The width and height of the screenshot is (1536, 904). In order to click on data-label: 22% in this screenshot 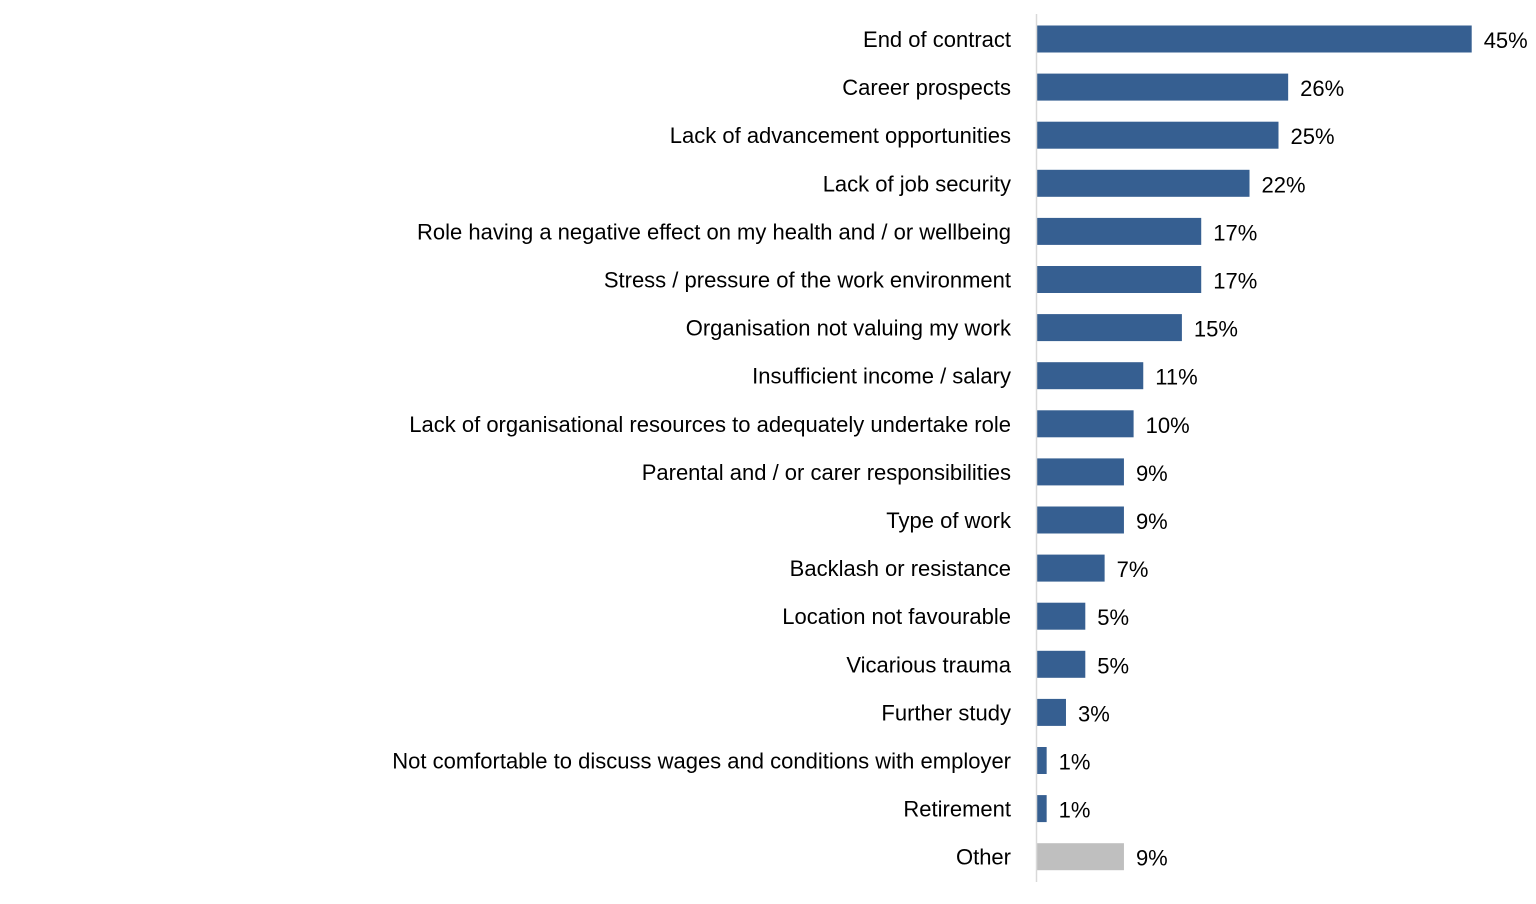, I will do `click(1284, 184)`.